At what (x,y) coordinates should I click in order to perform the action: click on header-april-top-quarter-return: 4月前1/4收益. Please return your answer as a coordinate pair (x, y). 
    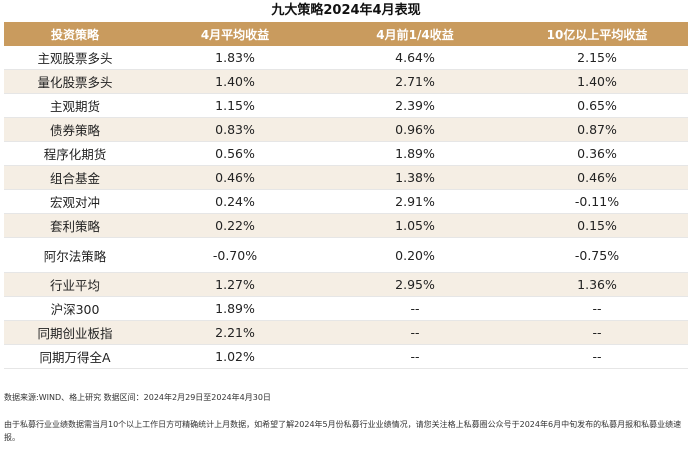
    Looking at the image, I should click on (415, 34).